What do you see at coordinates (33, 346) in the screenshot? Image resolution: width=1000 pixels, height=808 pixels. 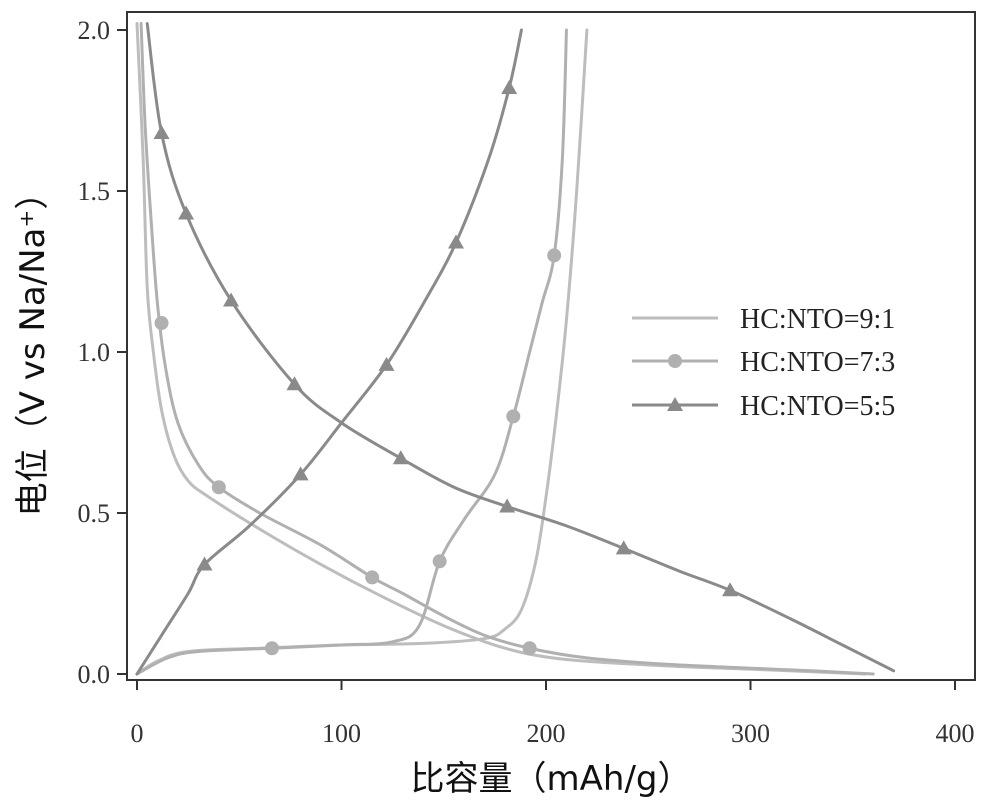 I see `y-axis-title: 电位（V vs Na/Na⁺）` at bounding box center [33, 346].